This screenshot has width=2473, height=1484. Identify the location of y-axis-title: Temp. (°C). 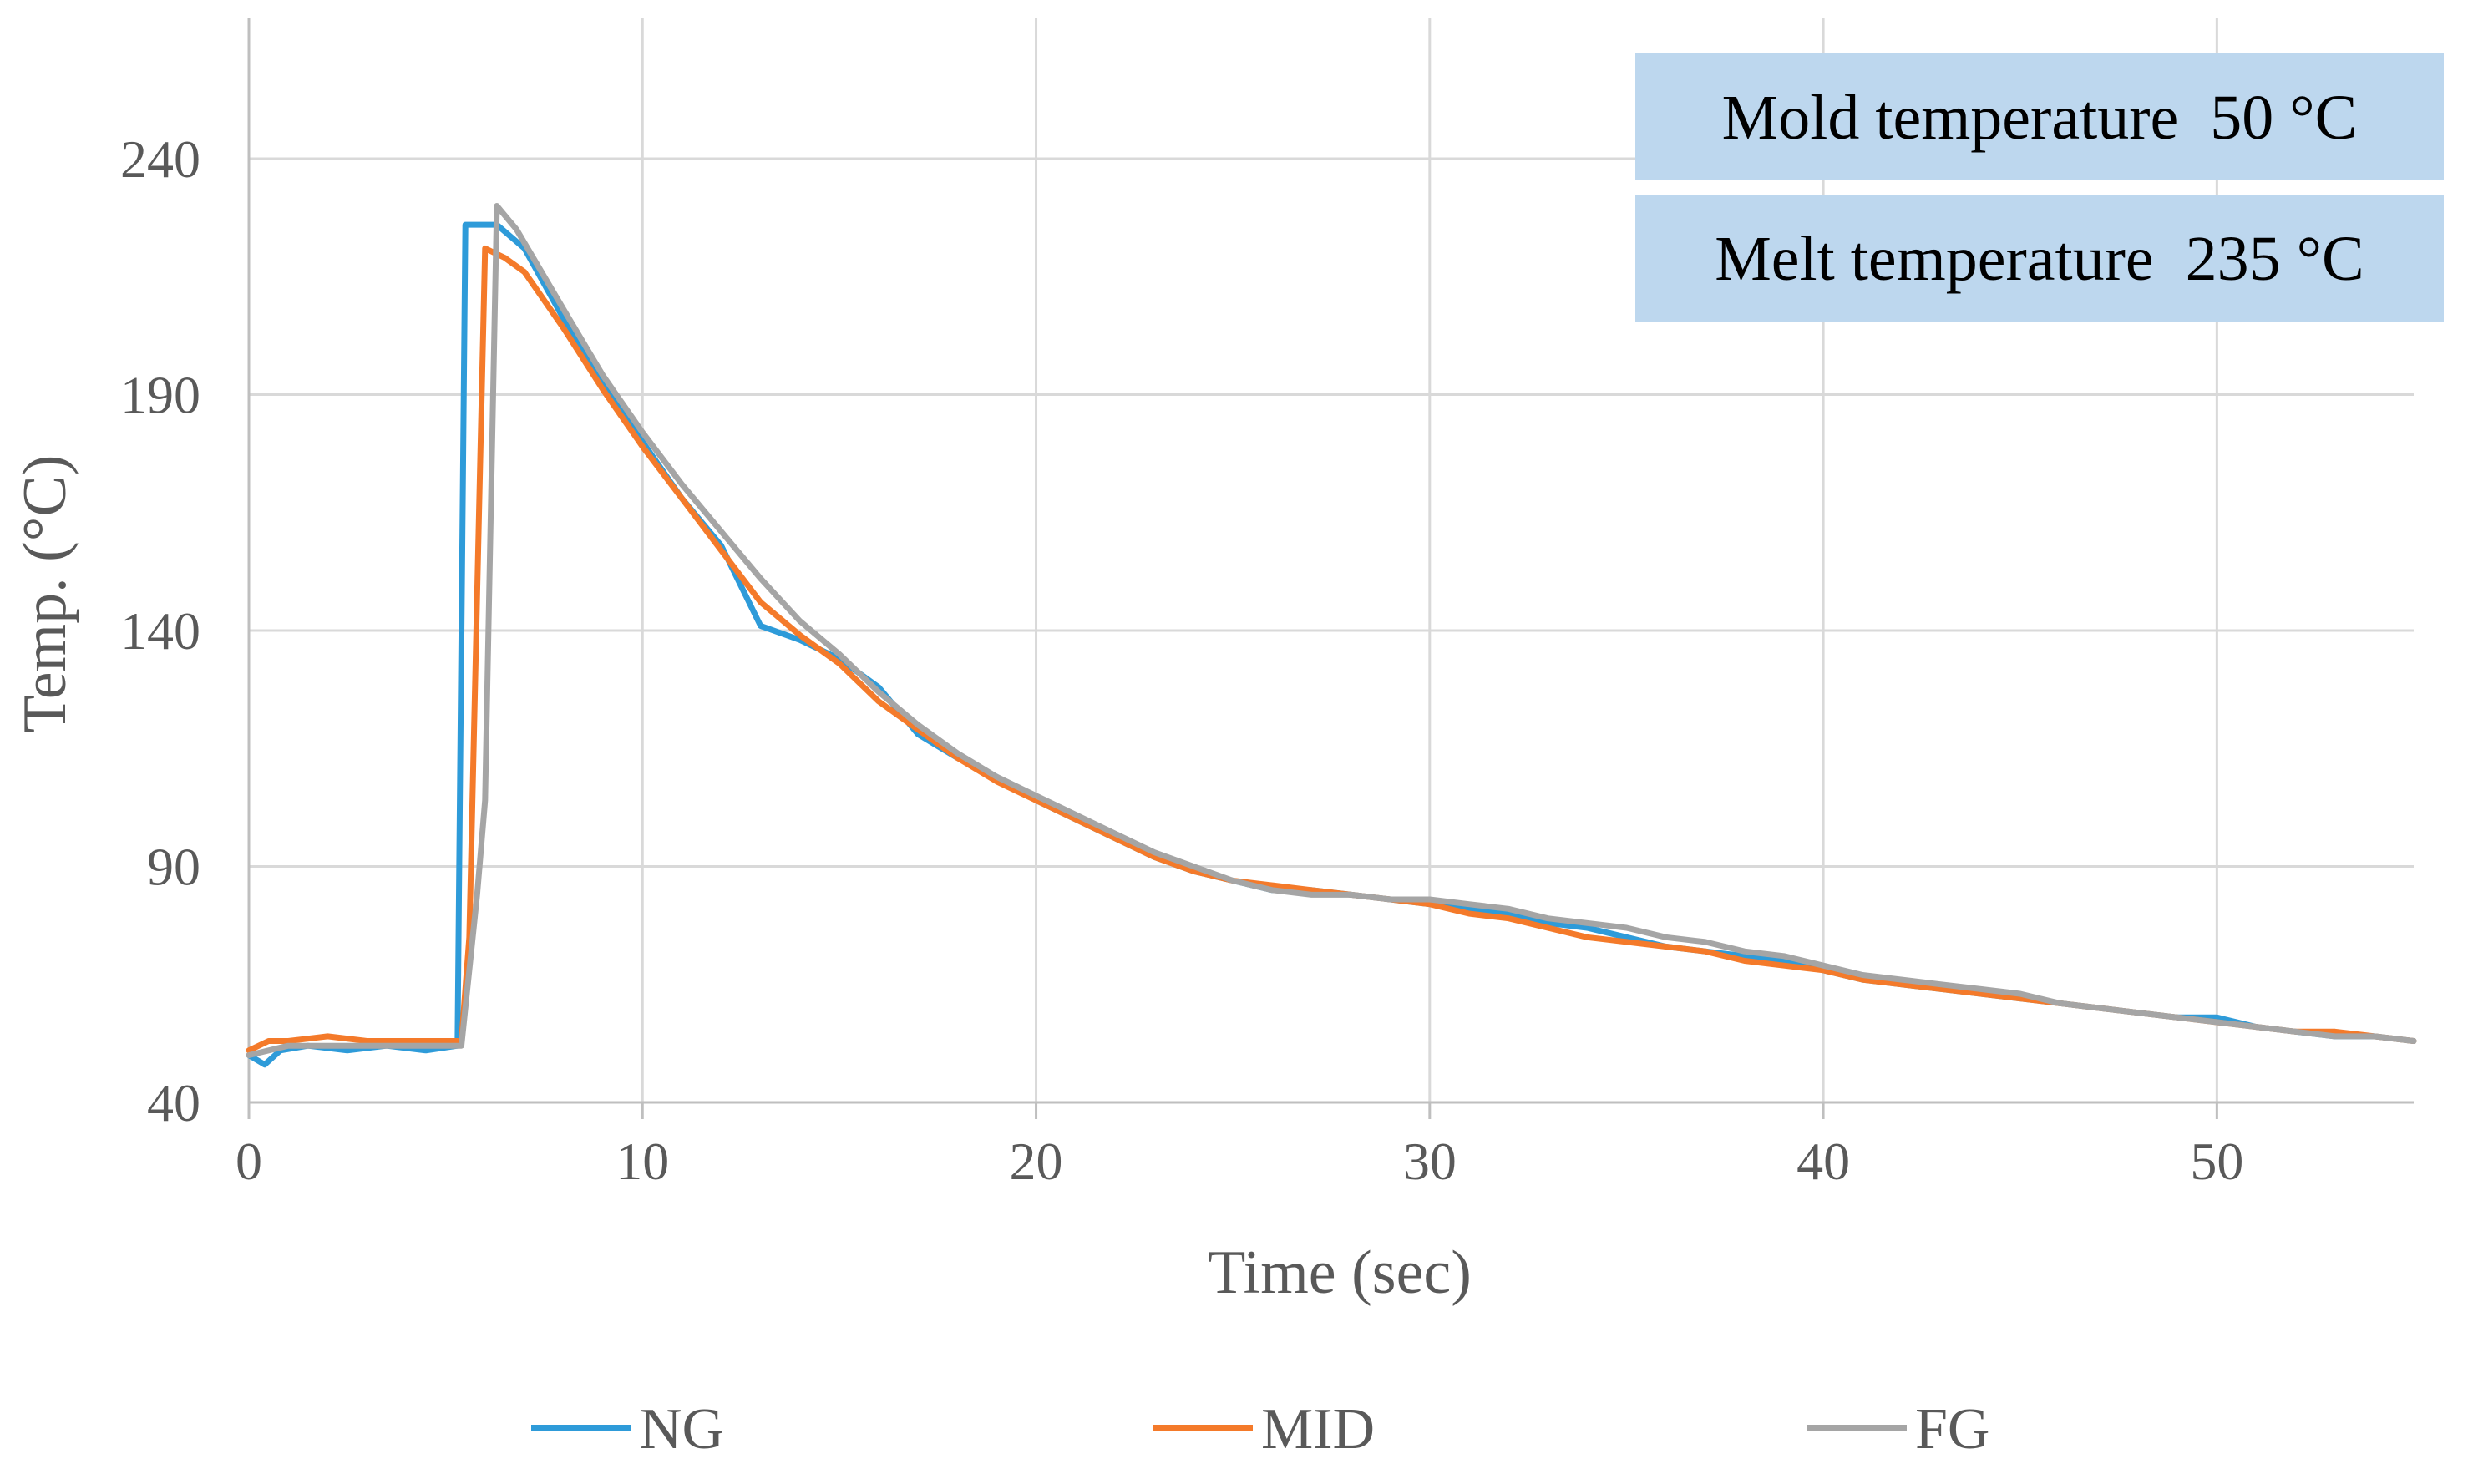
(45, 594).